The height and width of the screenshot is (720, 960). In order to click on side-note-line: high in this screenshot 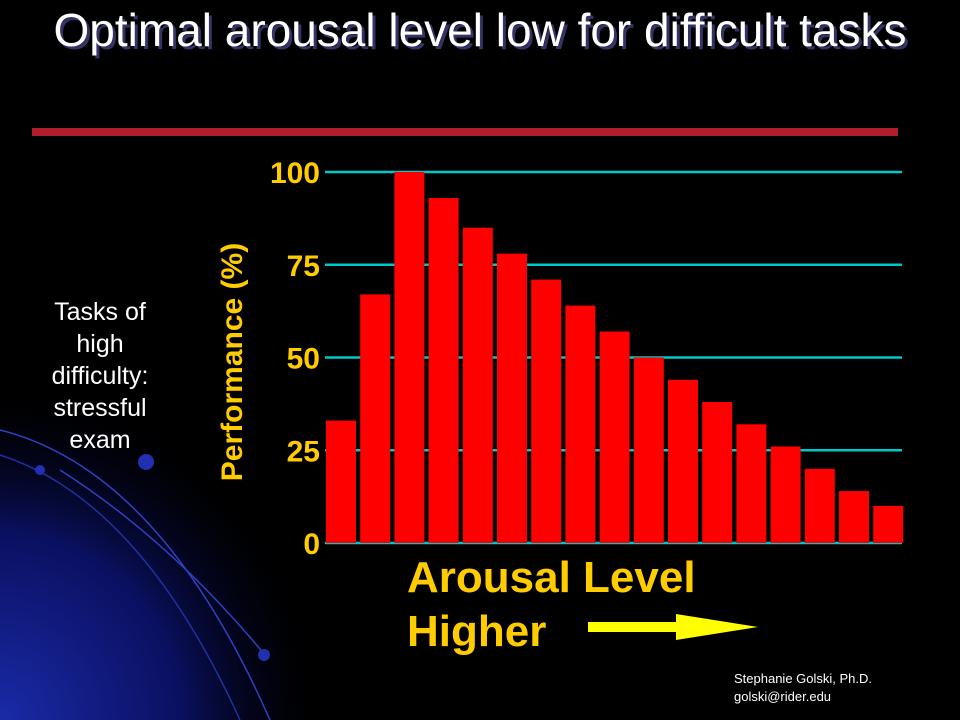, I will do `click(100, 344)`.